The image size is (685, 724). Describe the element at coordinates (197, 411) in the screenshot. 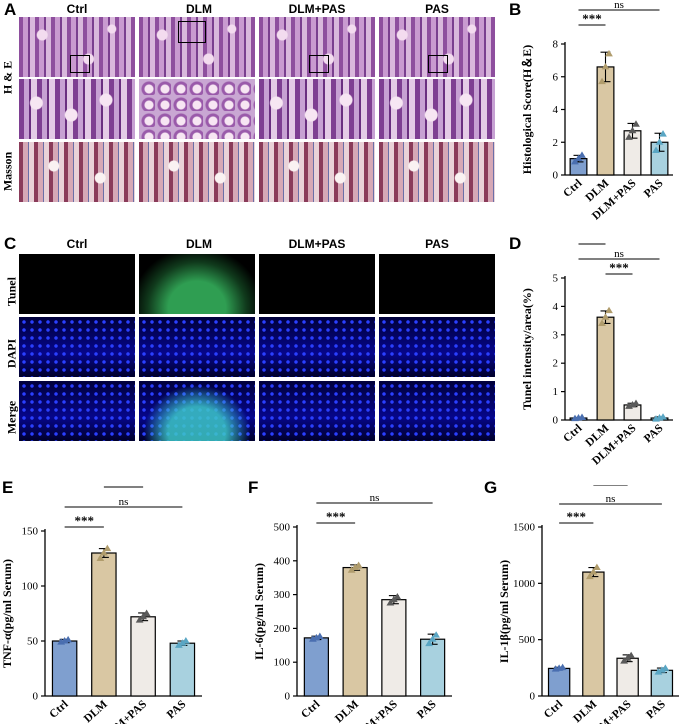

I see `merge-dlm` at that location.